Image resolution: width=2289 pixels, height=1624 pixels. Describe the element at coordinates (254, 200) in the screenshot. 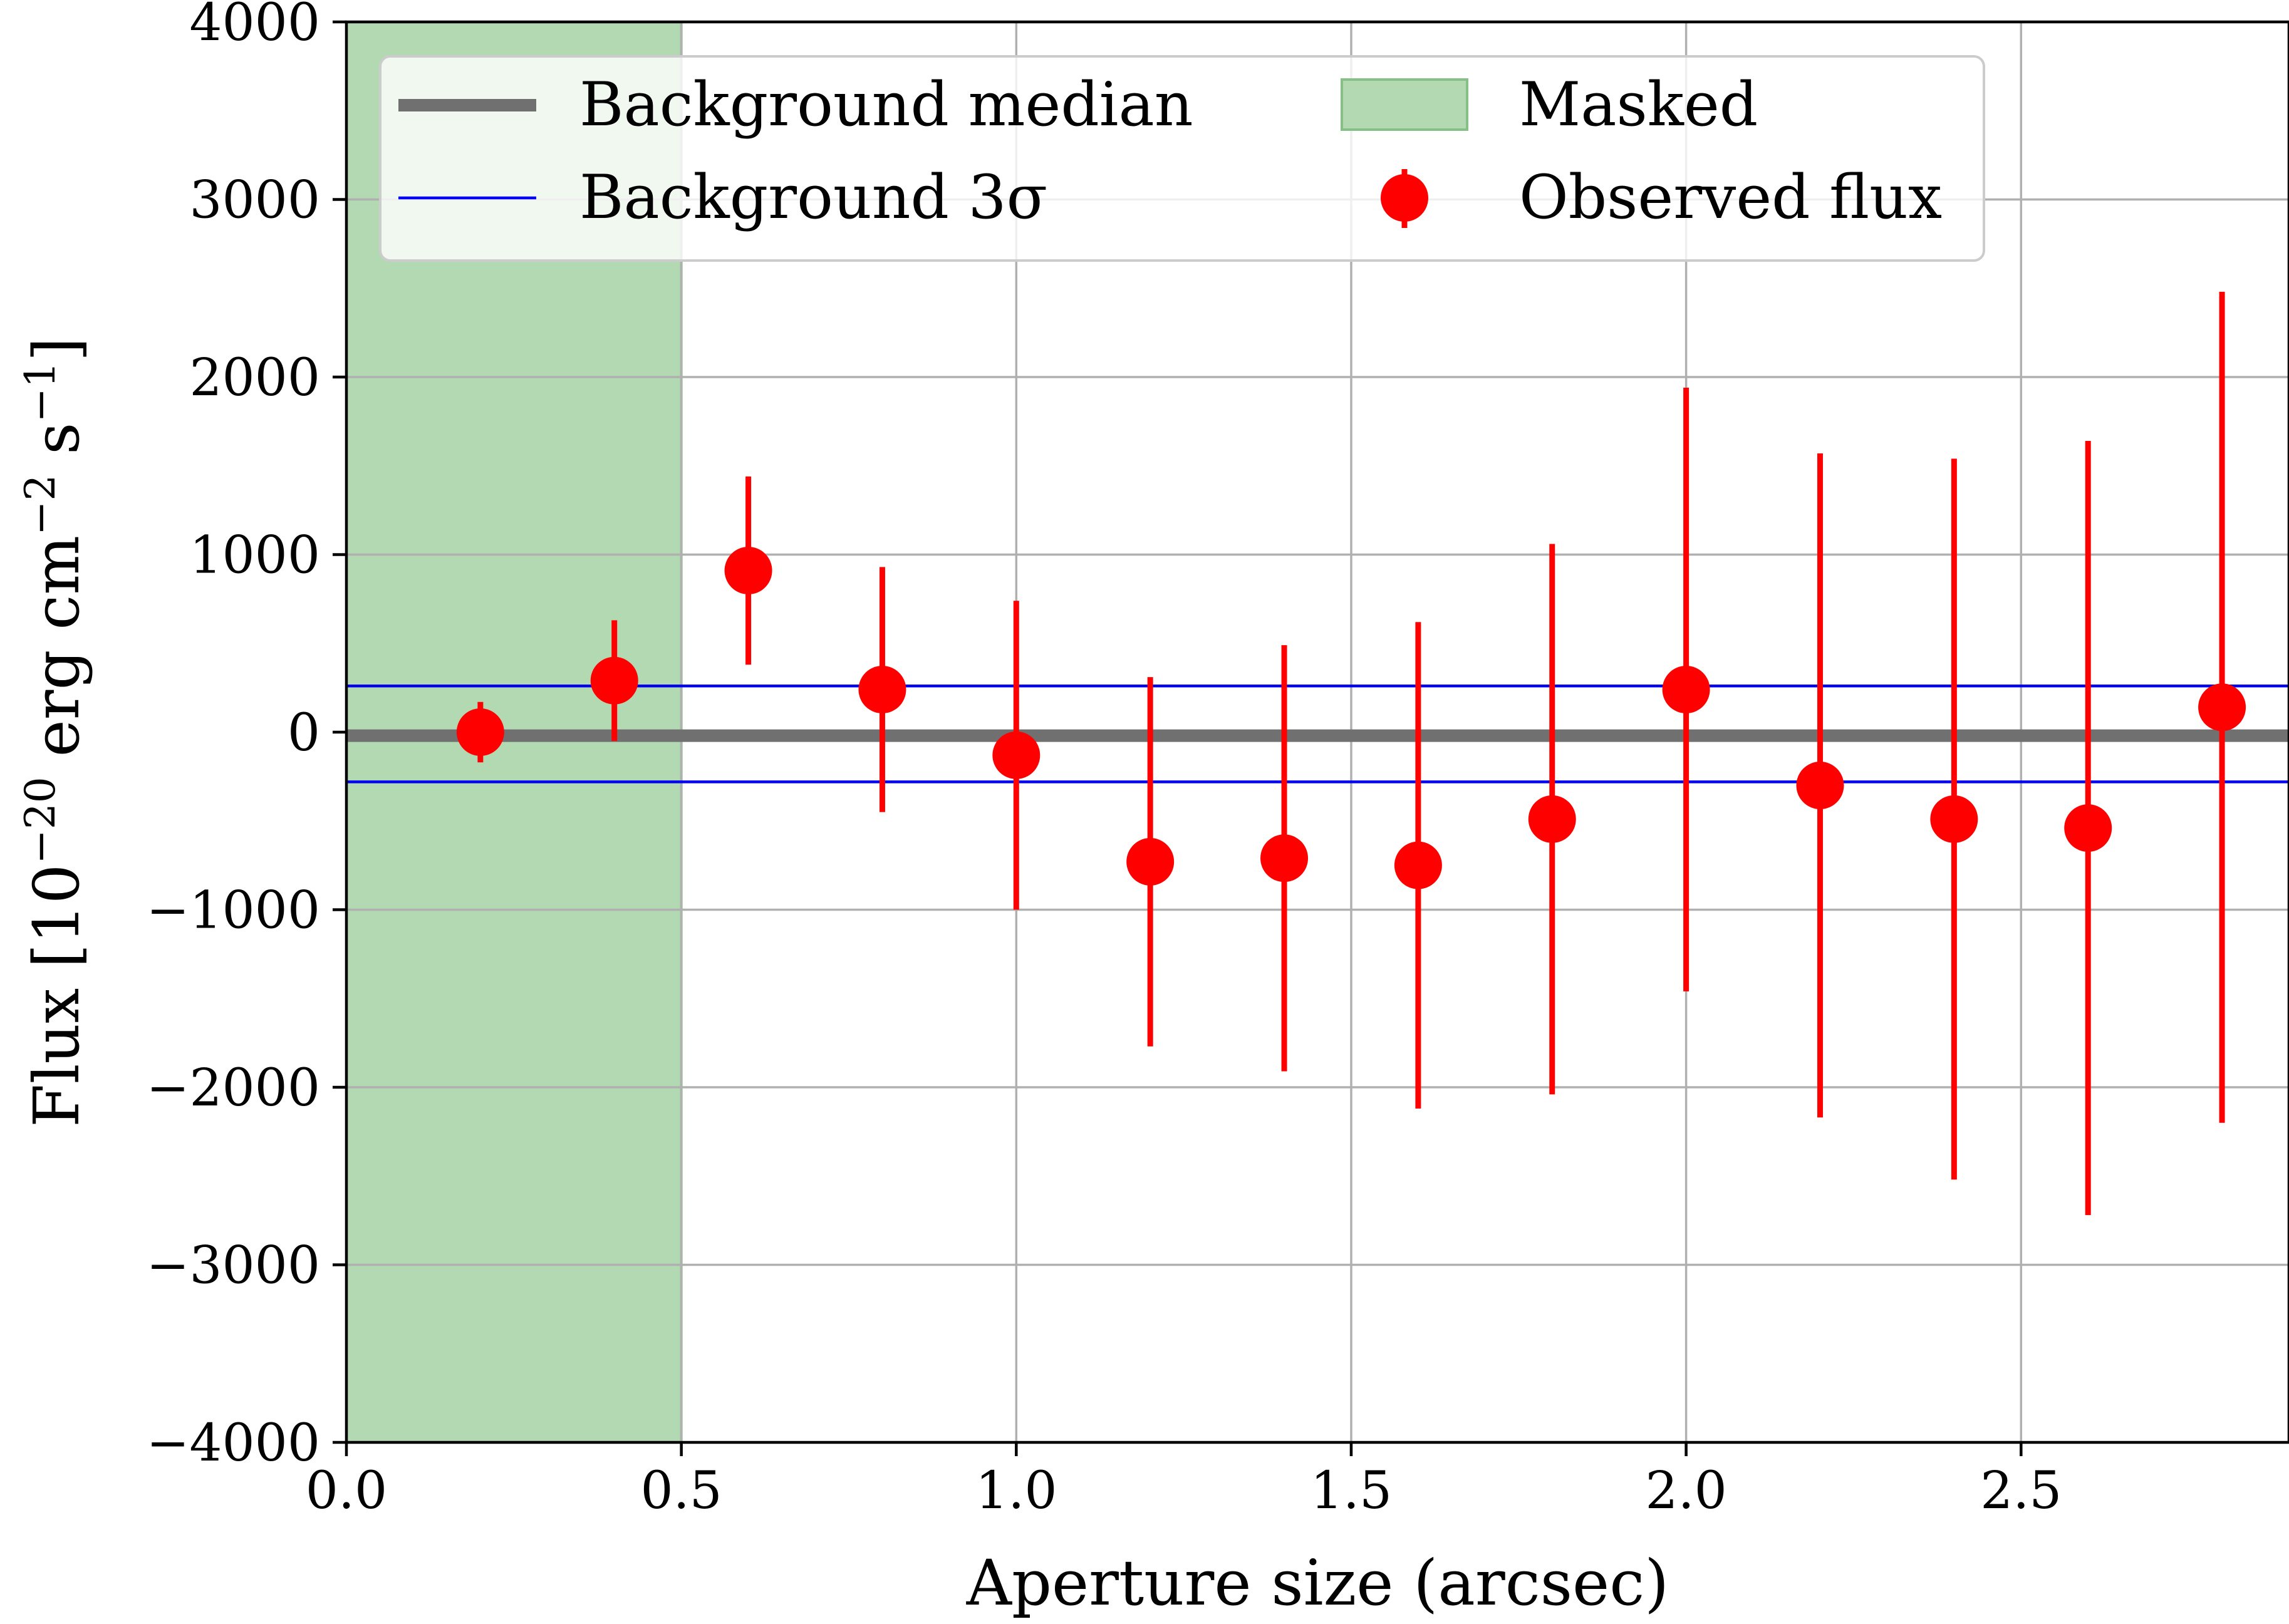

I see `y-tick-label: 3000` at that location.